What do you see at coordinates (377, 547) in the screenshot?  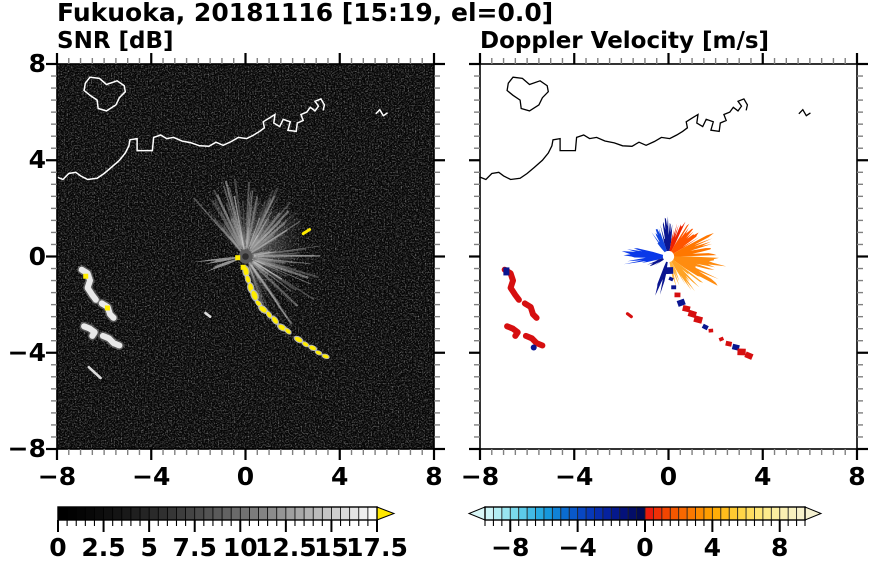 I see `snr-colorbar-label: 17.5` at bounding box center [377, 547].